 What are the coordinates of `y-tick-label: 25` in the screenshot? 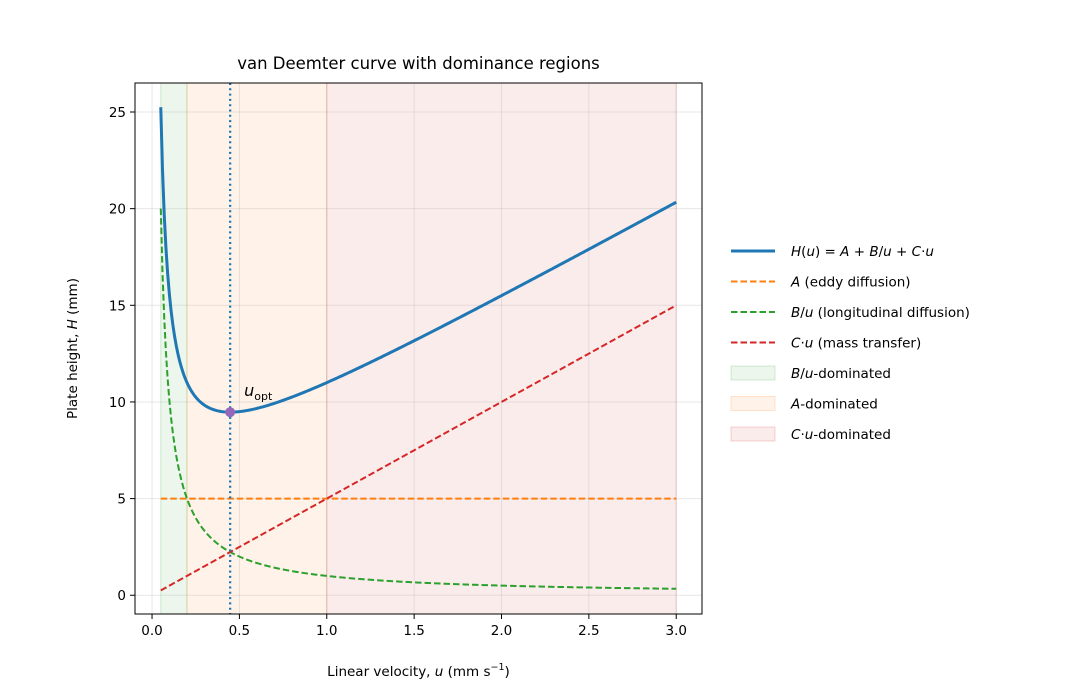 It's located at (117, 113).